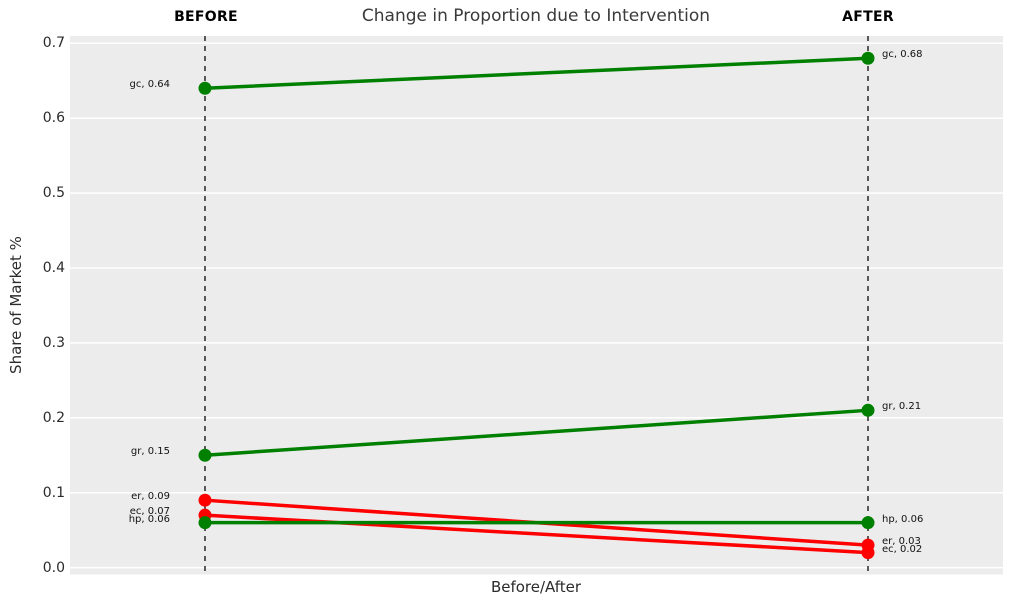  I want to click on series-line-gc, so click(536, 73).